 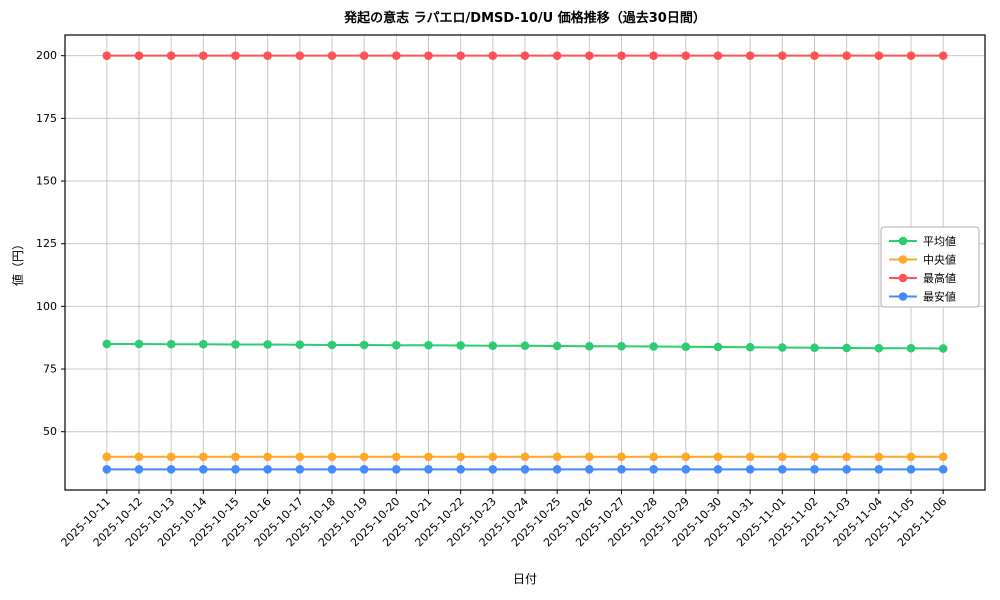 I want to click on legend-label: 最高値, so click(x=939, y=278).